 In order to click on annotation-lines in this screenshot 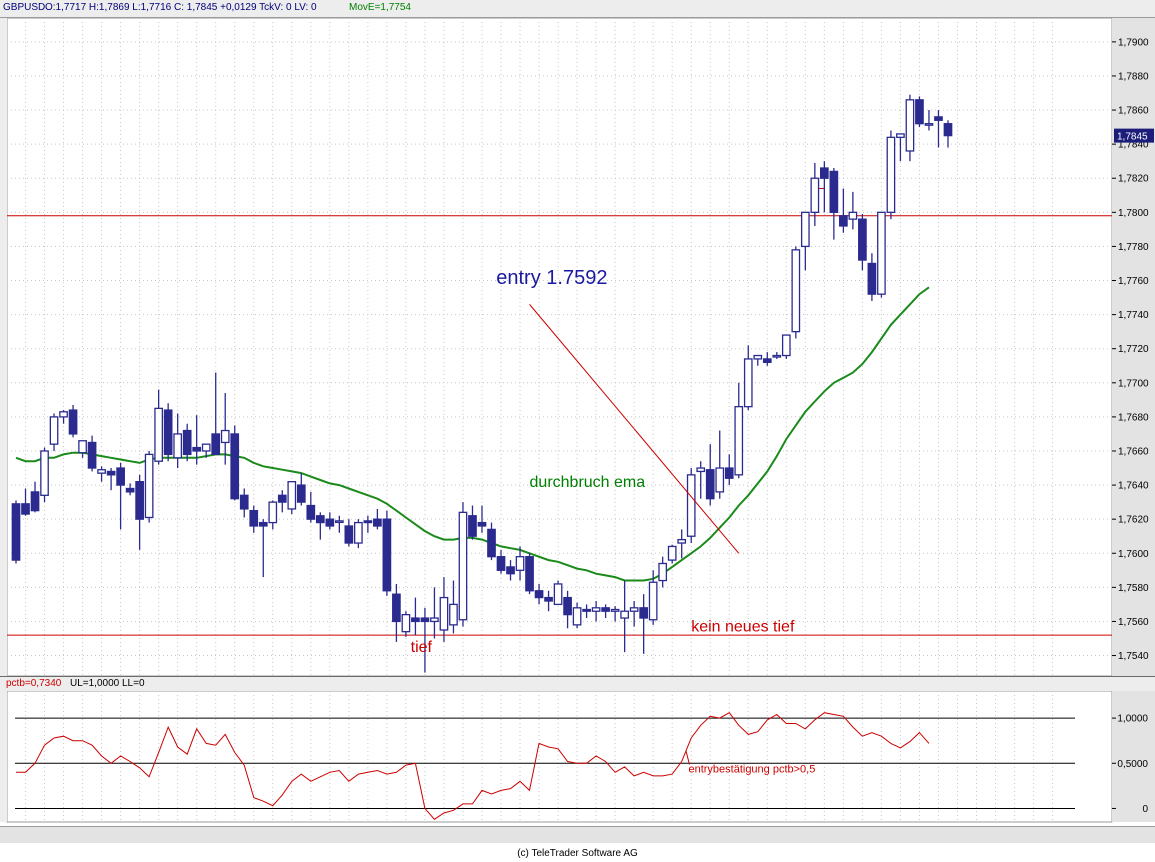, I will do `click(634, 534)`.